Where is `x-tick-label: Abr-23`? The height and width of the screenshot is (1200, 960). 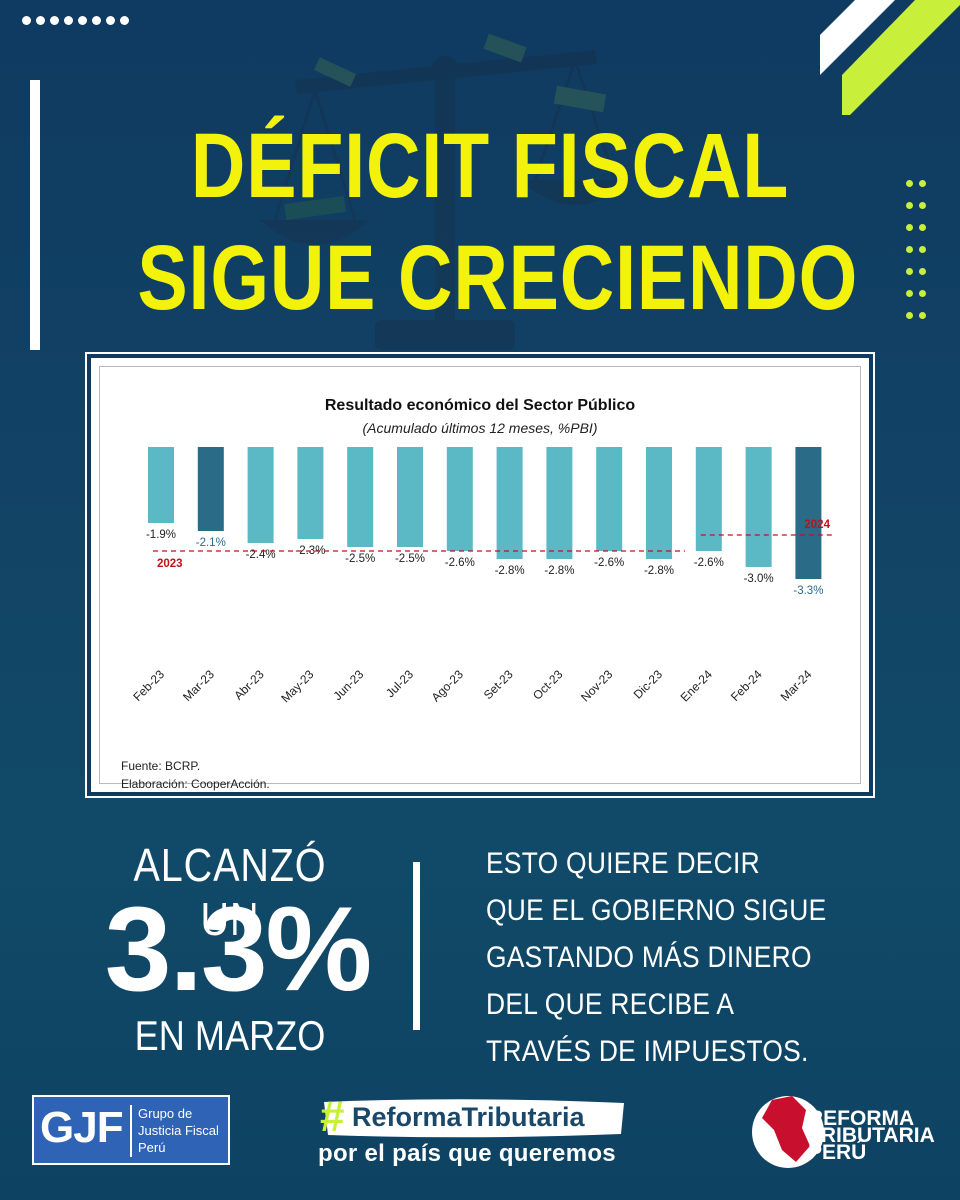 x-tick-label: Abr-23 is located at coordinates (249, 685).